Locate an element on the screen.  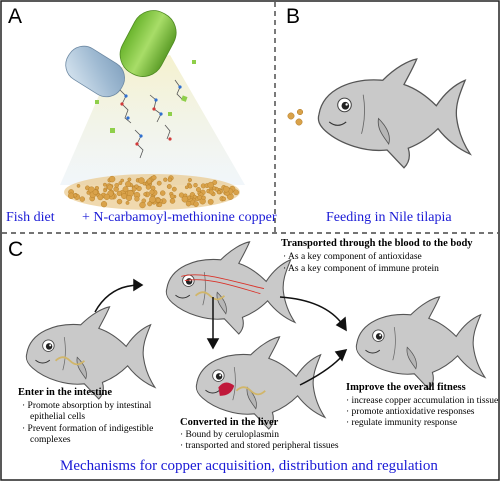
intestine-item: complexes is located at coordinates (50, 440).